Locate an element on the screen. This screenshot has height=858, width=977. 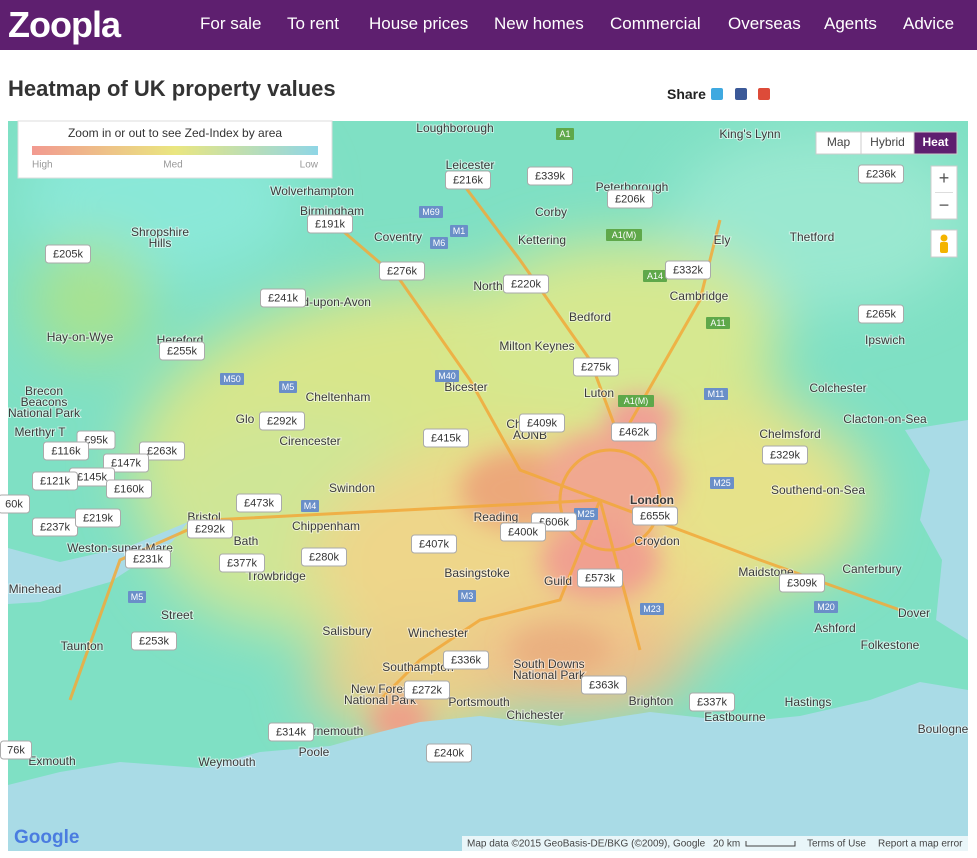
price-label: £275k is located at coordinates (596, 367).